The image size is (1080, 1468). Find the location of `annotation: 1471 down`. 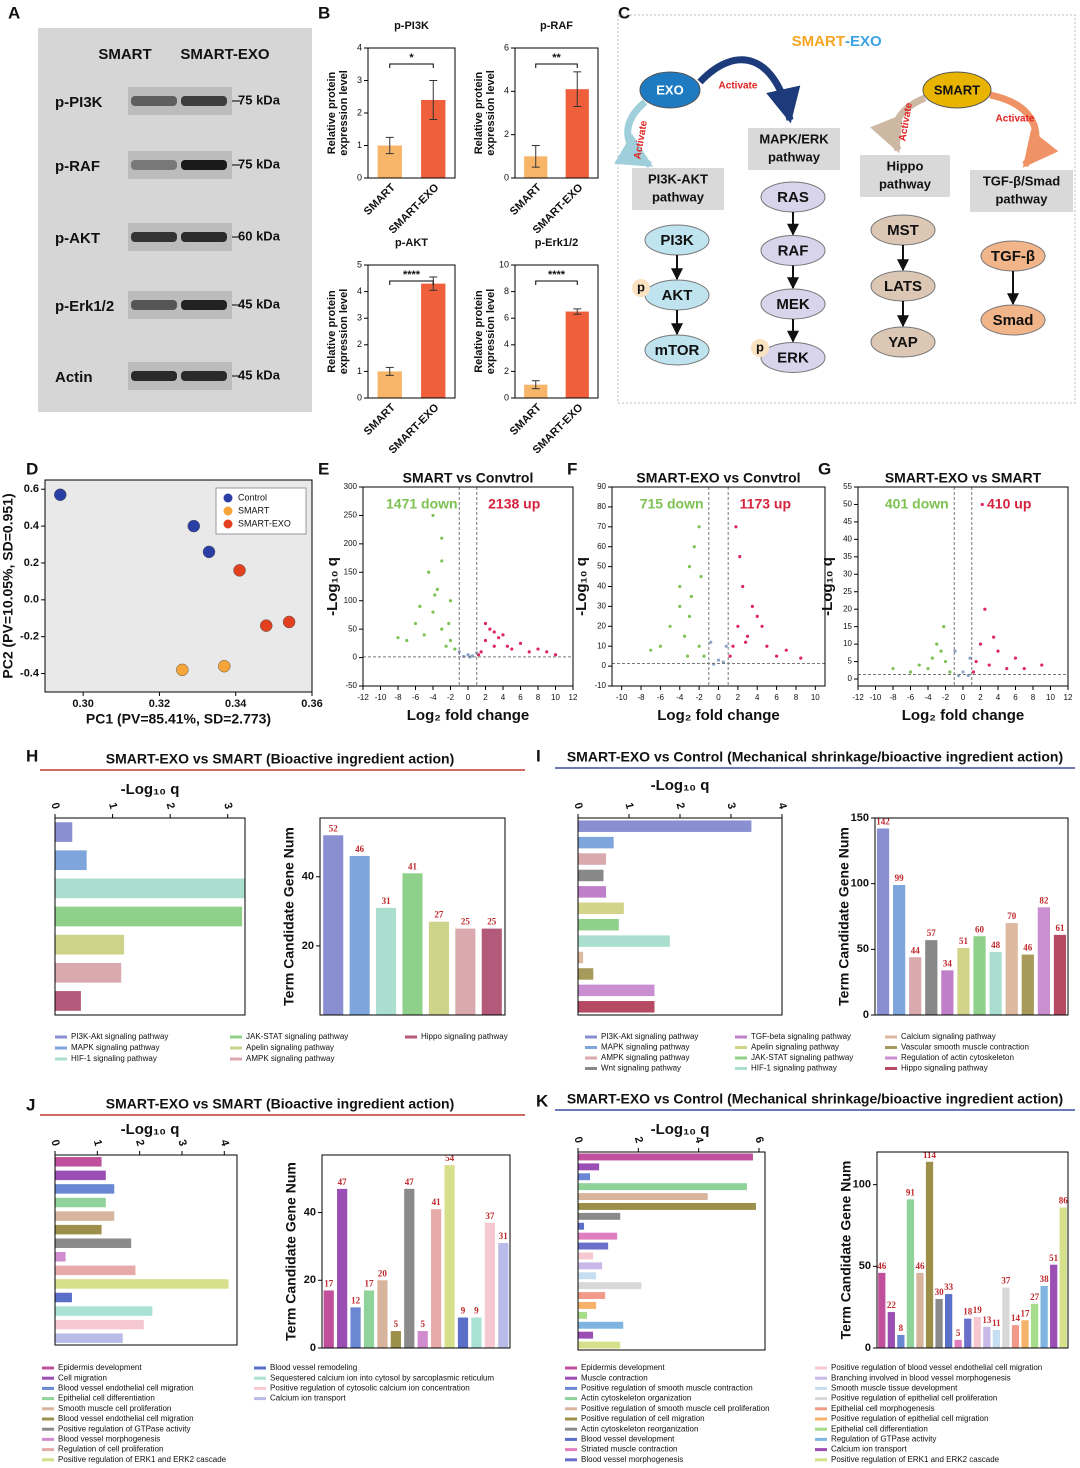

annotation: 1471 down is located at coordinates (422, 504).